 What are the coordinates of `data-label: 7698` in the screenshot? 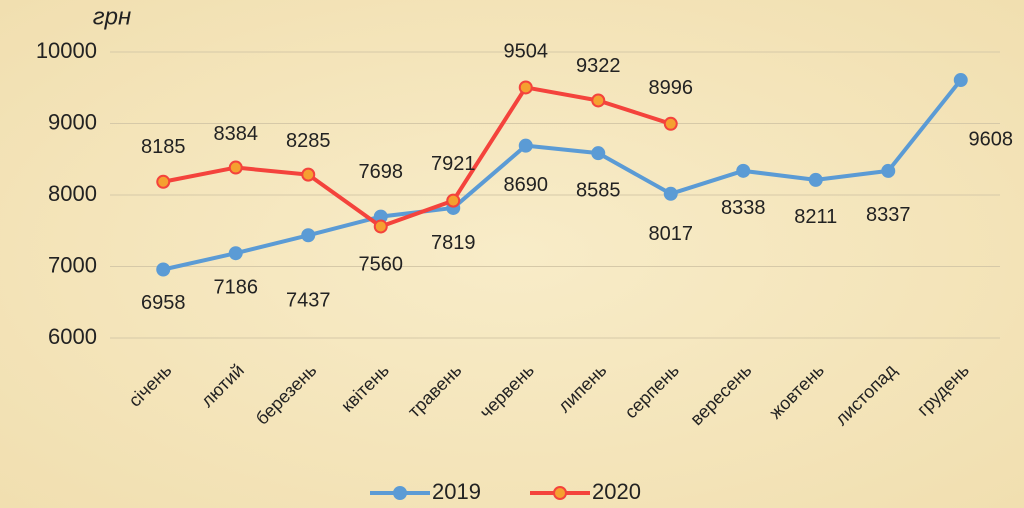 It's located at (381, 172).